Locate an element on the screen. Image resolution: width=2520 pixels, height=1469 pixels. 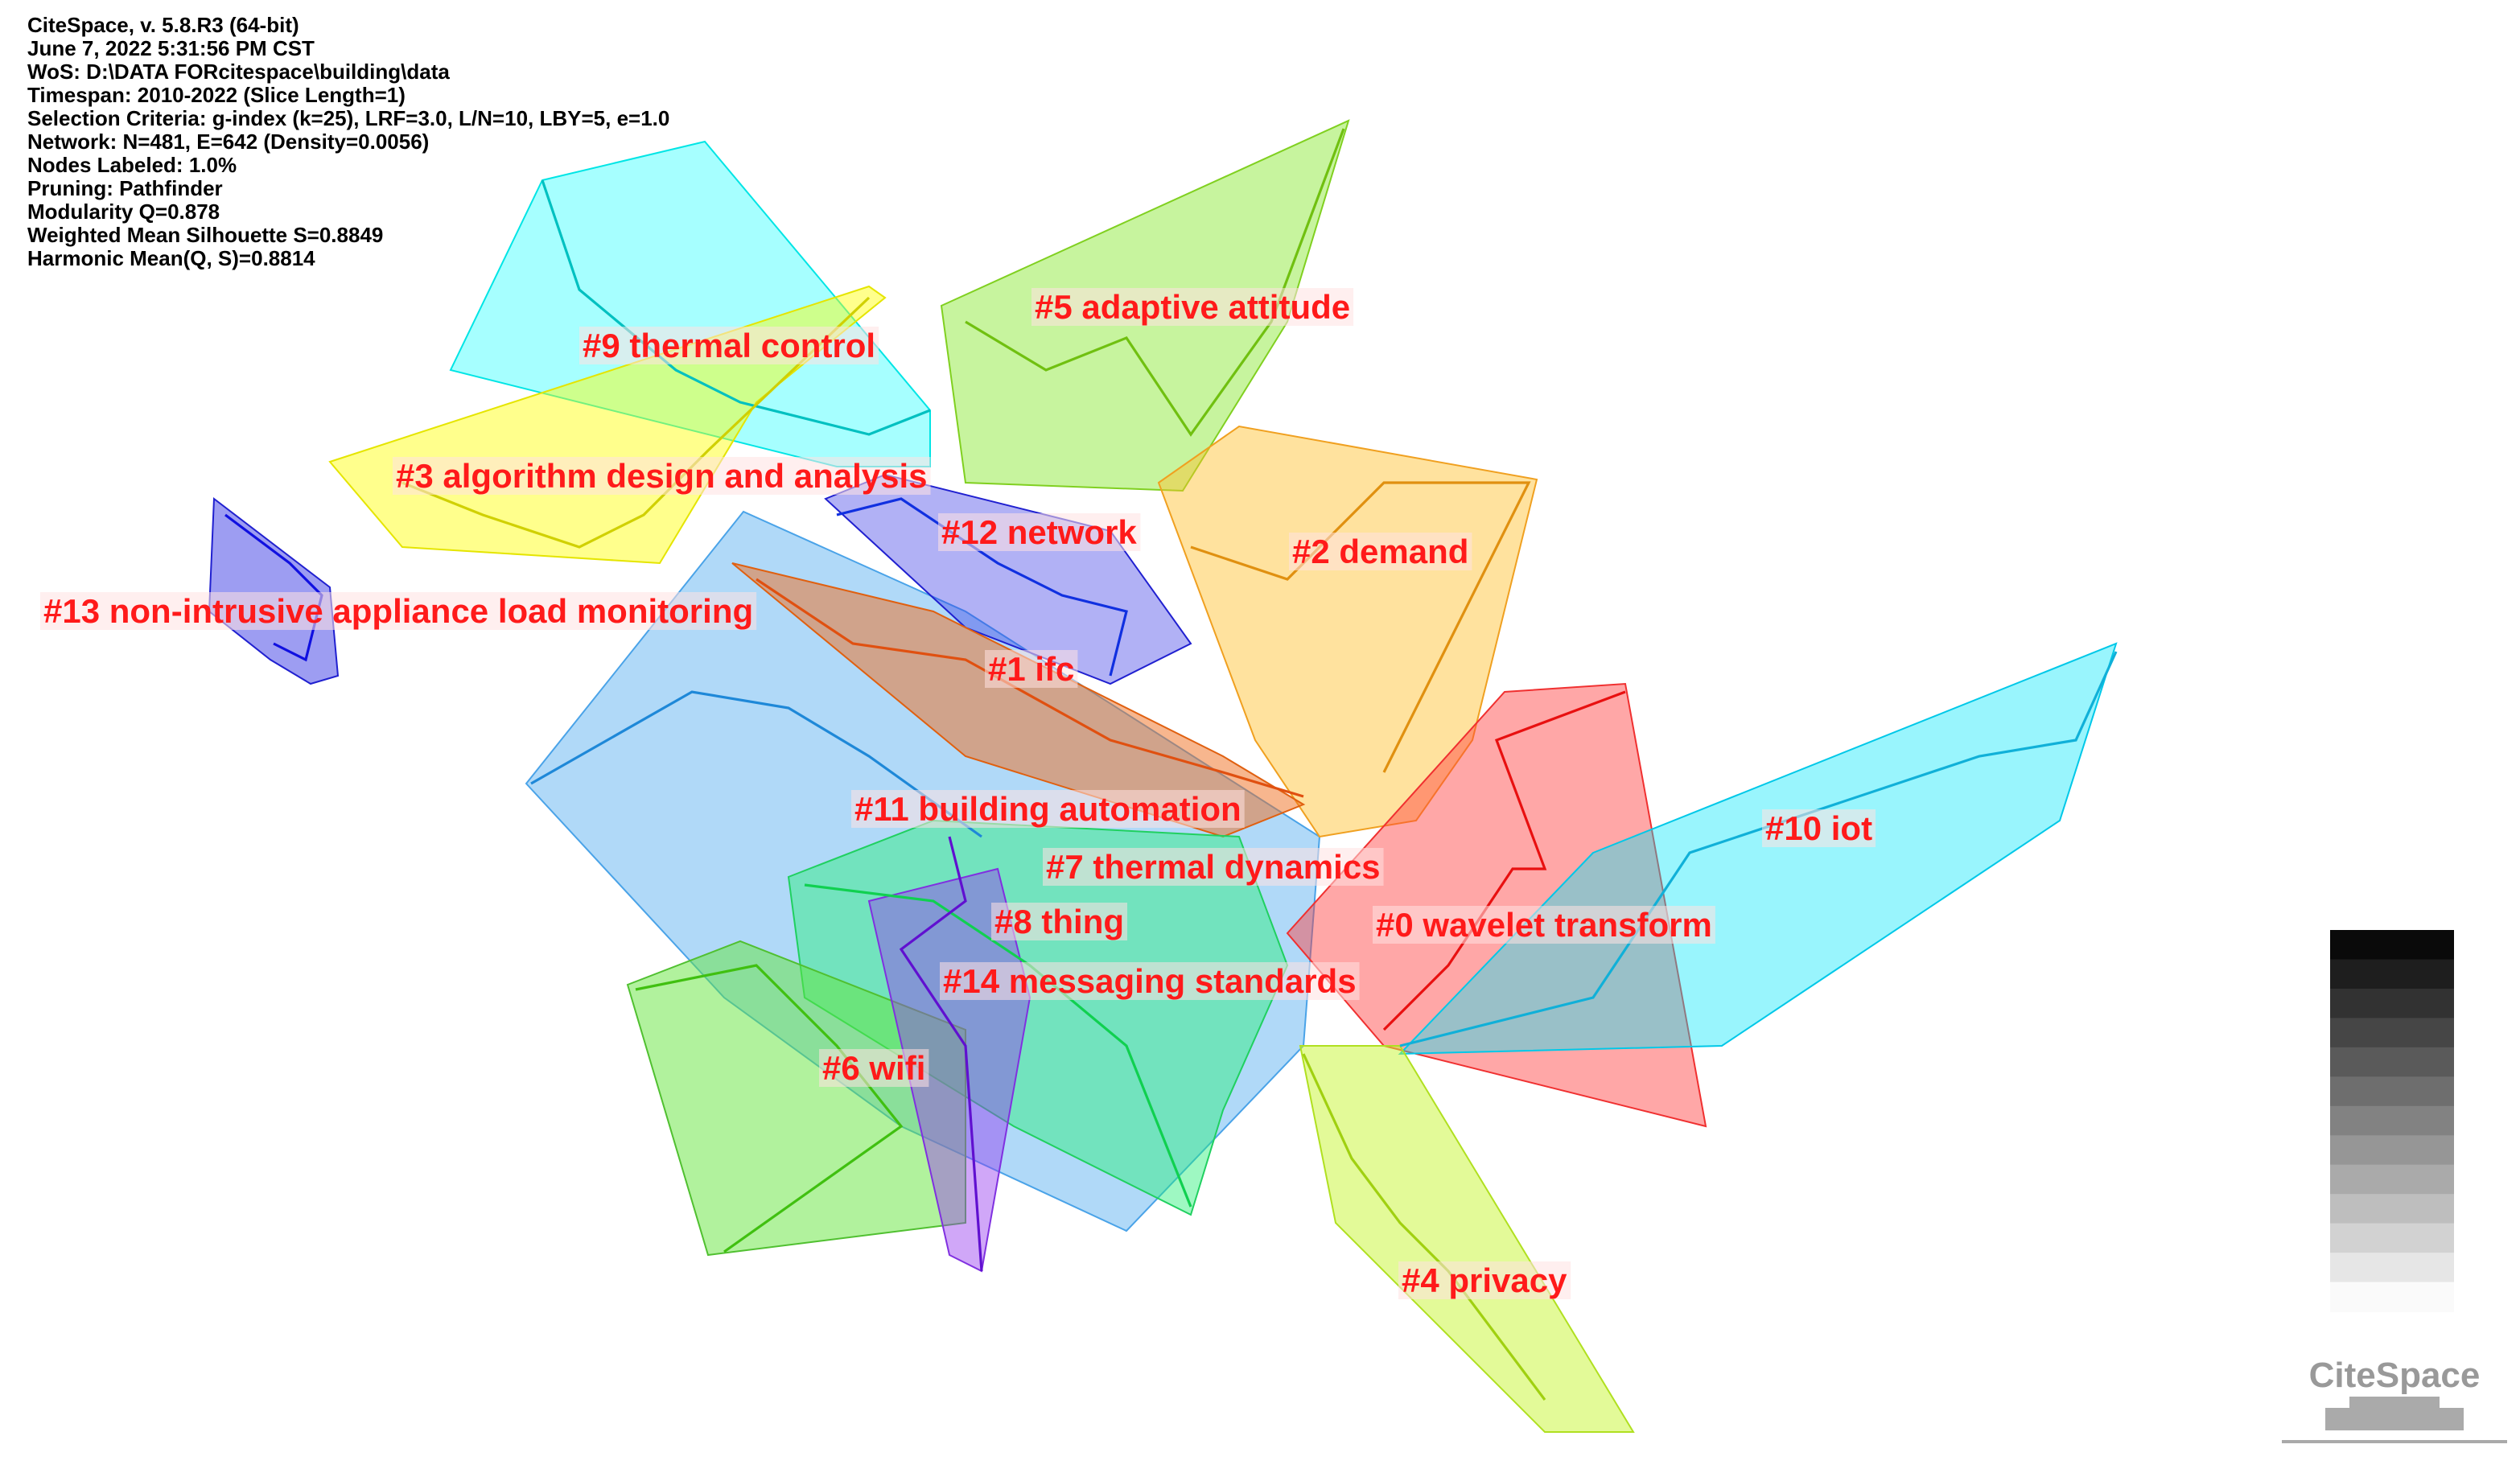
cluster-label: #0 wavelet transform is located at coordinates (1544, 925).